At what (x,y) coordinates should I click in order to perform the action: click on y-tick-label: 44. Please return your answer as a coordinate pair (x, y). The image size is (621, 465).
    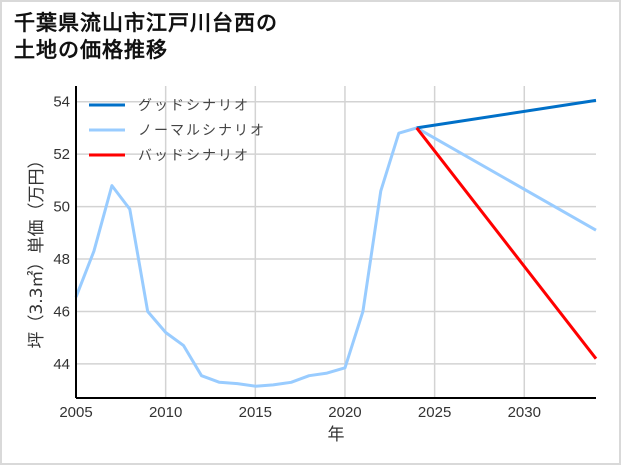
    Looking at the image, I should click on (61, 364).